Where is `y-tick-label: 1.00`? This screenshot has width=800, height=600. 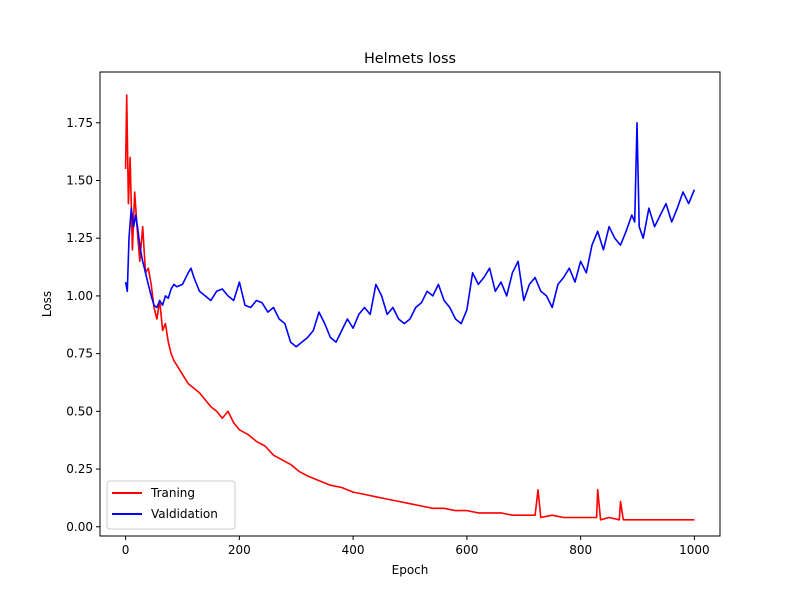 y-tick-label: 1.00 is located at coordinates (79, 296).